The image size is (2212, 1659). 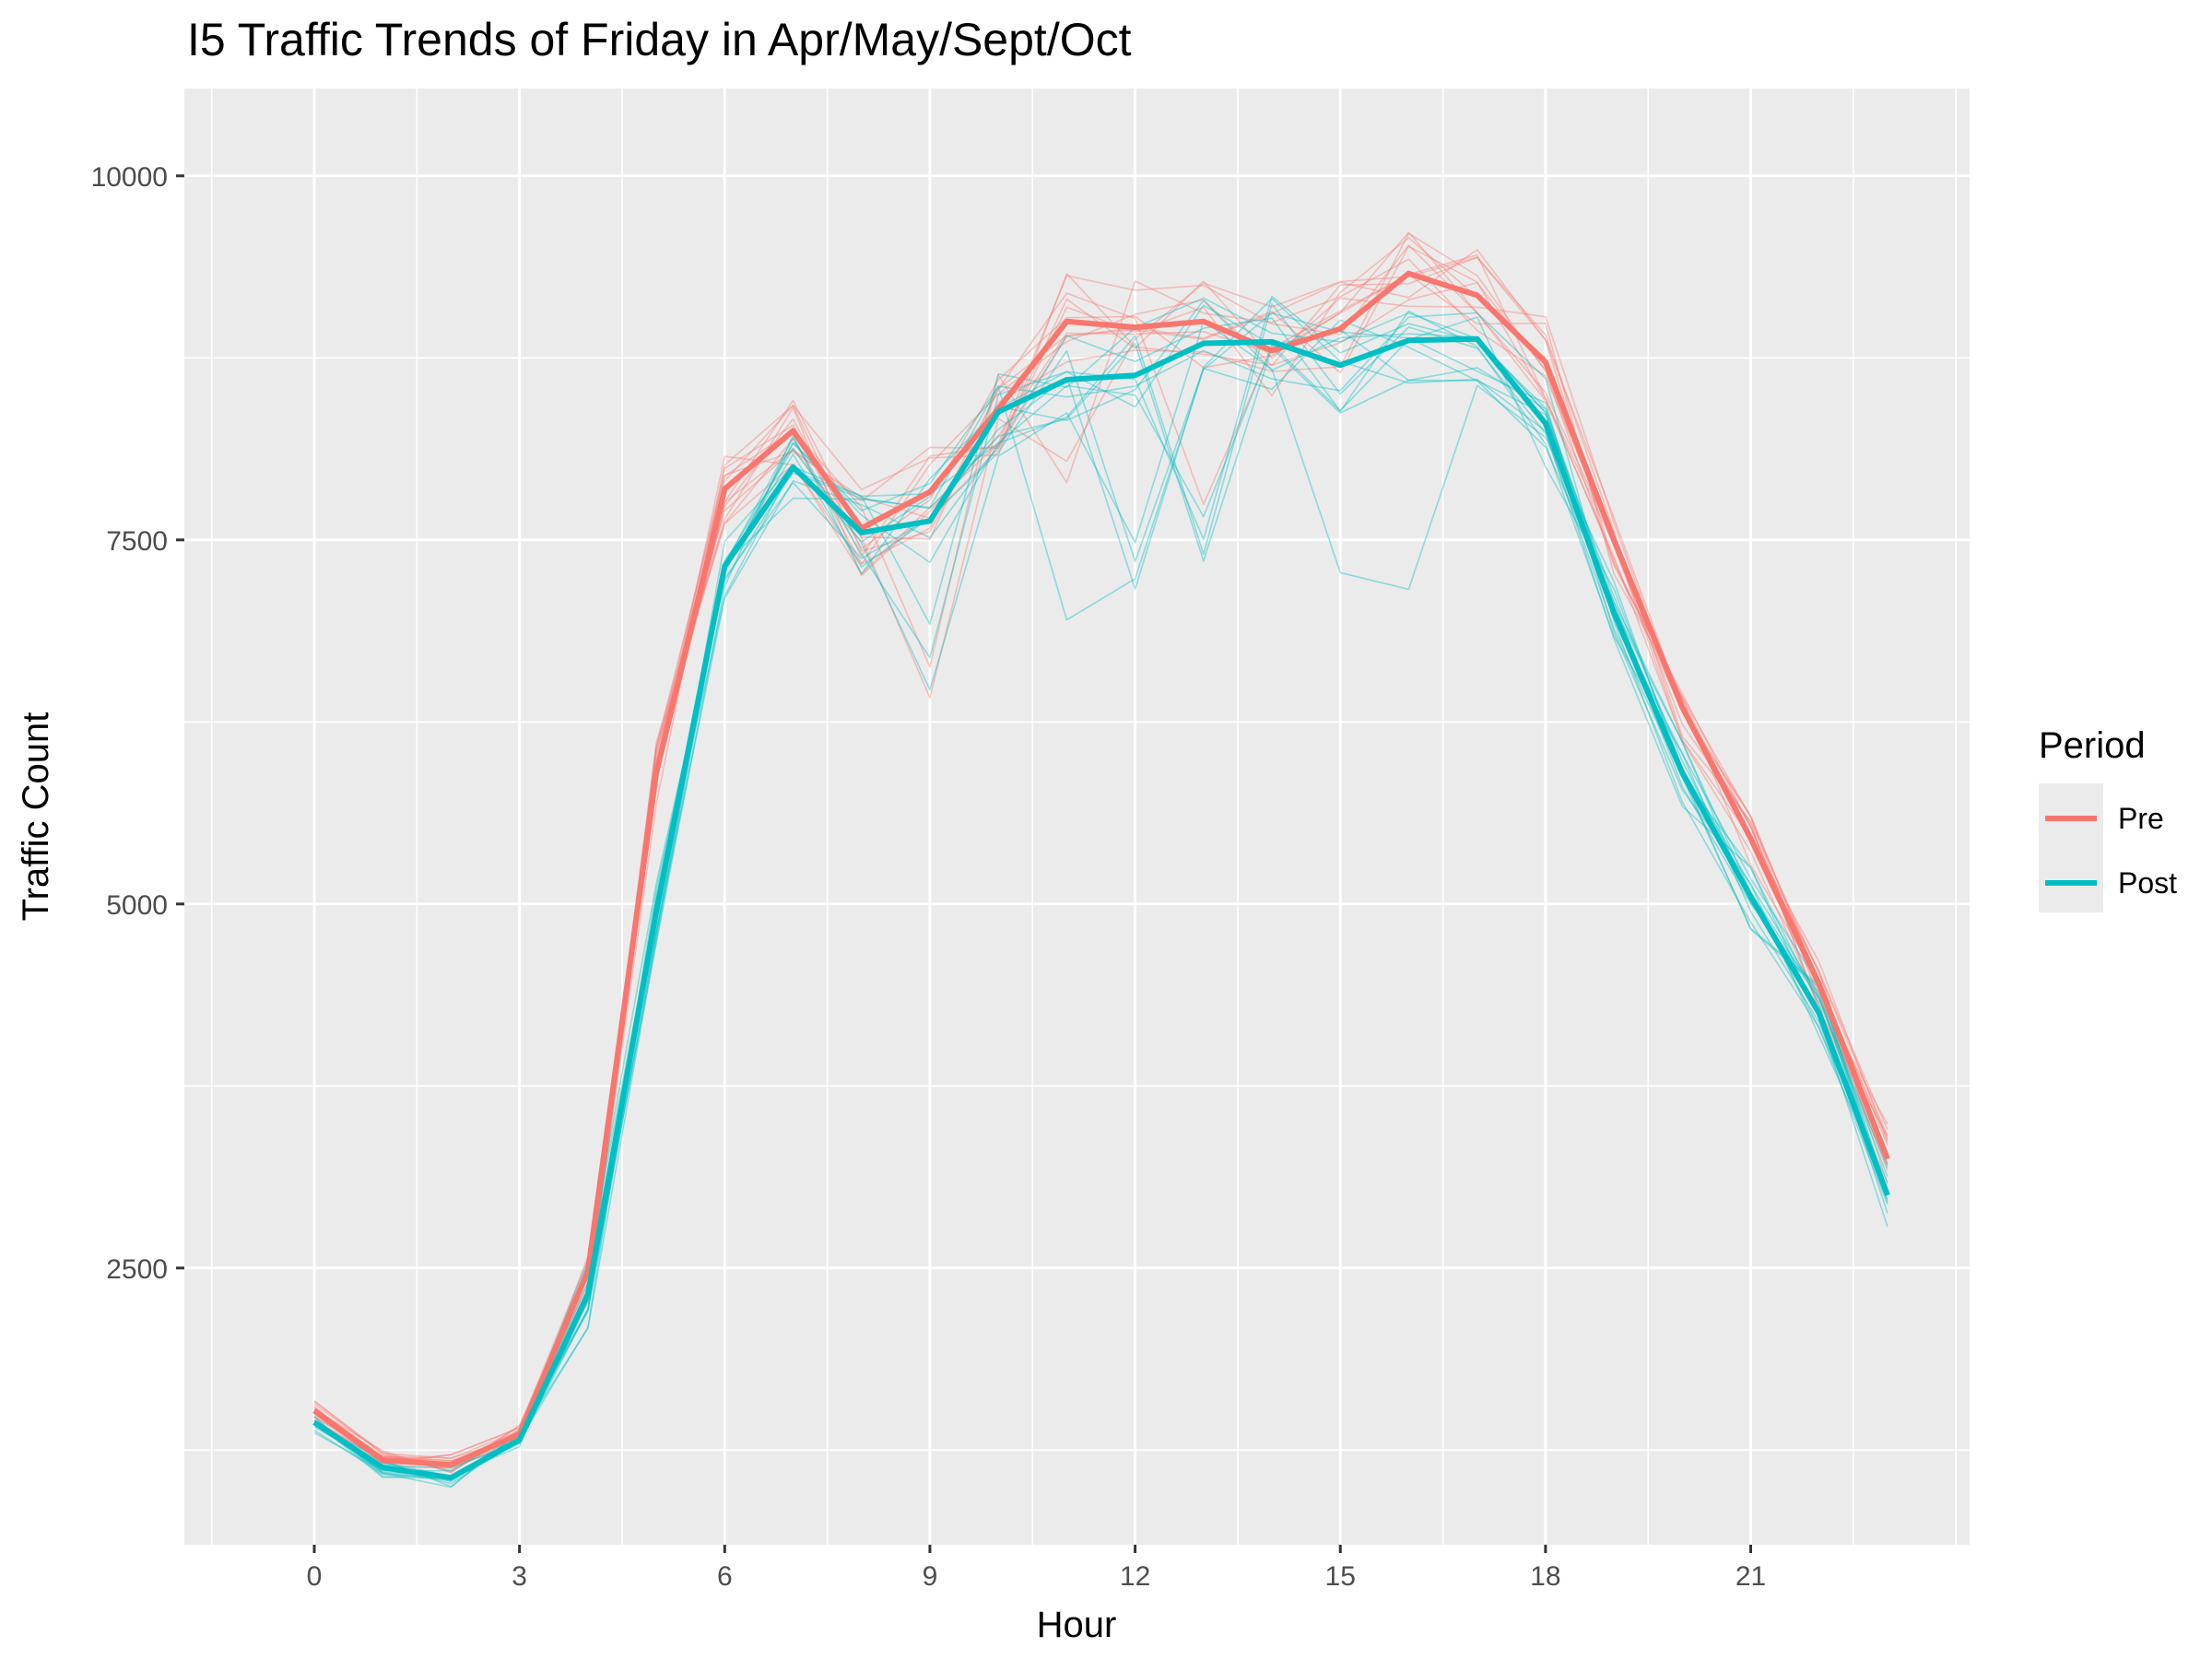 What do you see at coordinates (2147, 883) in the screenshot?
I see `legend-label-post: Post` at bounding box center [2147, 883].